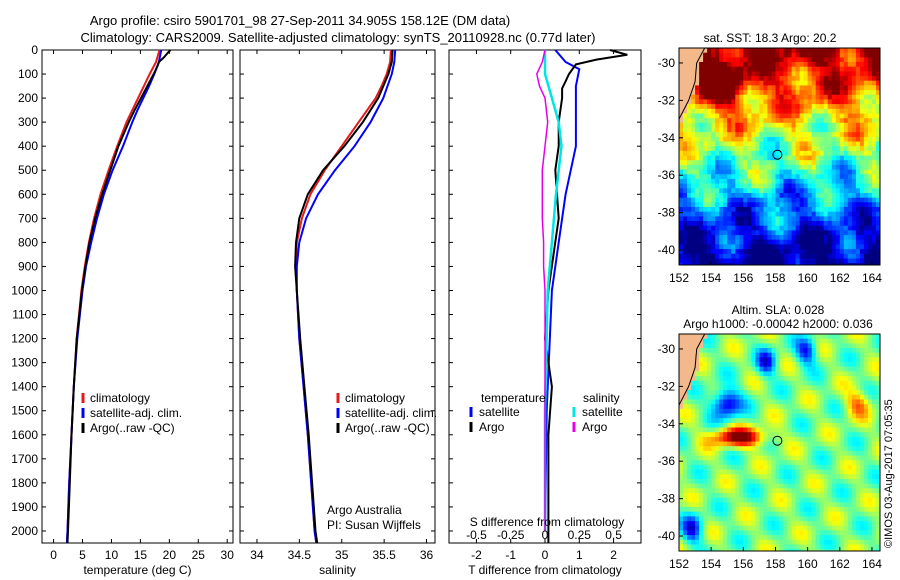 This screenshot has height=580, width=900. I want to click on y-tick-label: 900, so click(28, 266).